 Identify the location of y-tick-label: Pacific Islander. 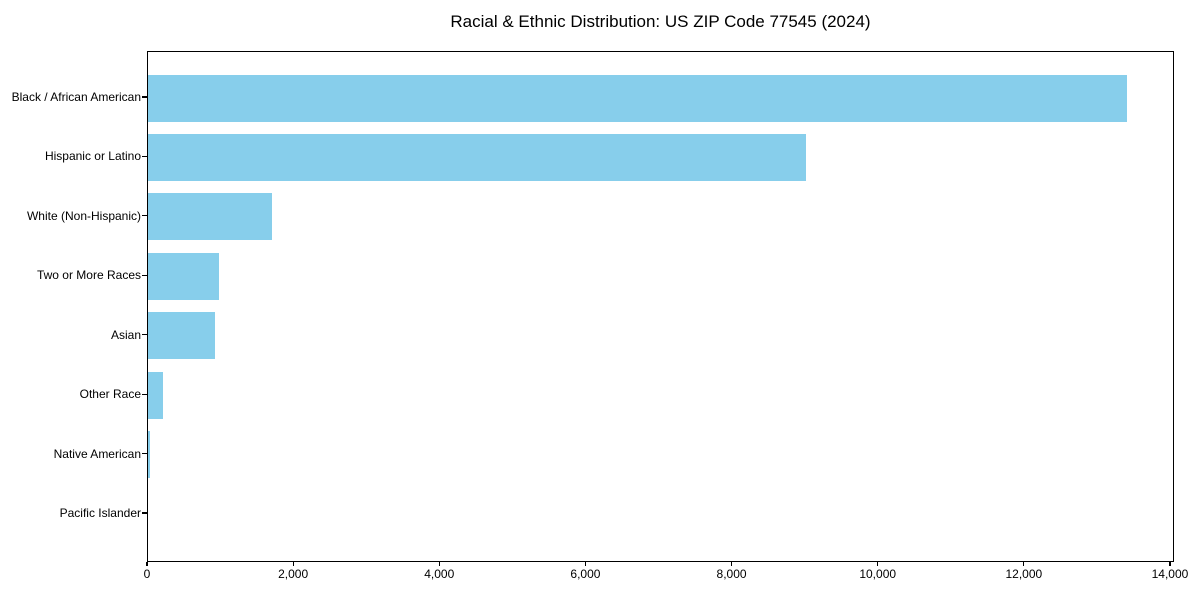
(100, 513).